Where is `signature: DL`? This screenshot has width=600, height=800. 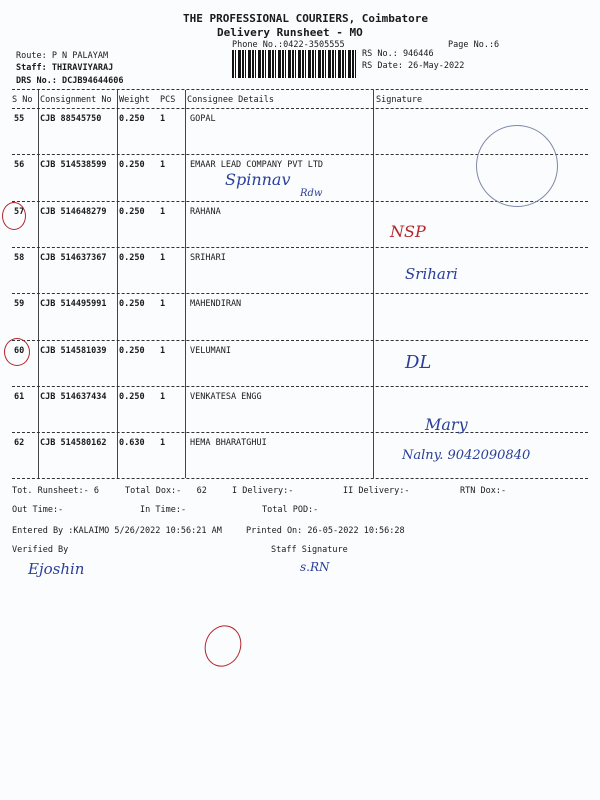 signature: DL is located at coordinates (418, 362).